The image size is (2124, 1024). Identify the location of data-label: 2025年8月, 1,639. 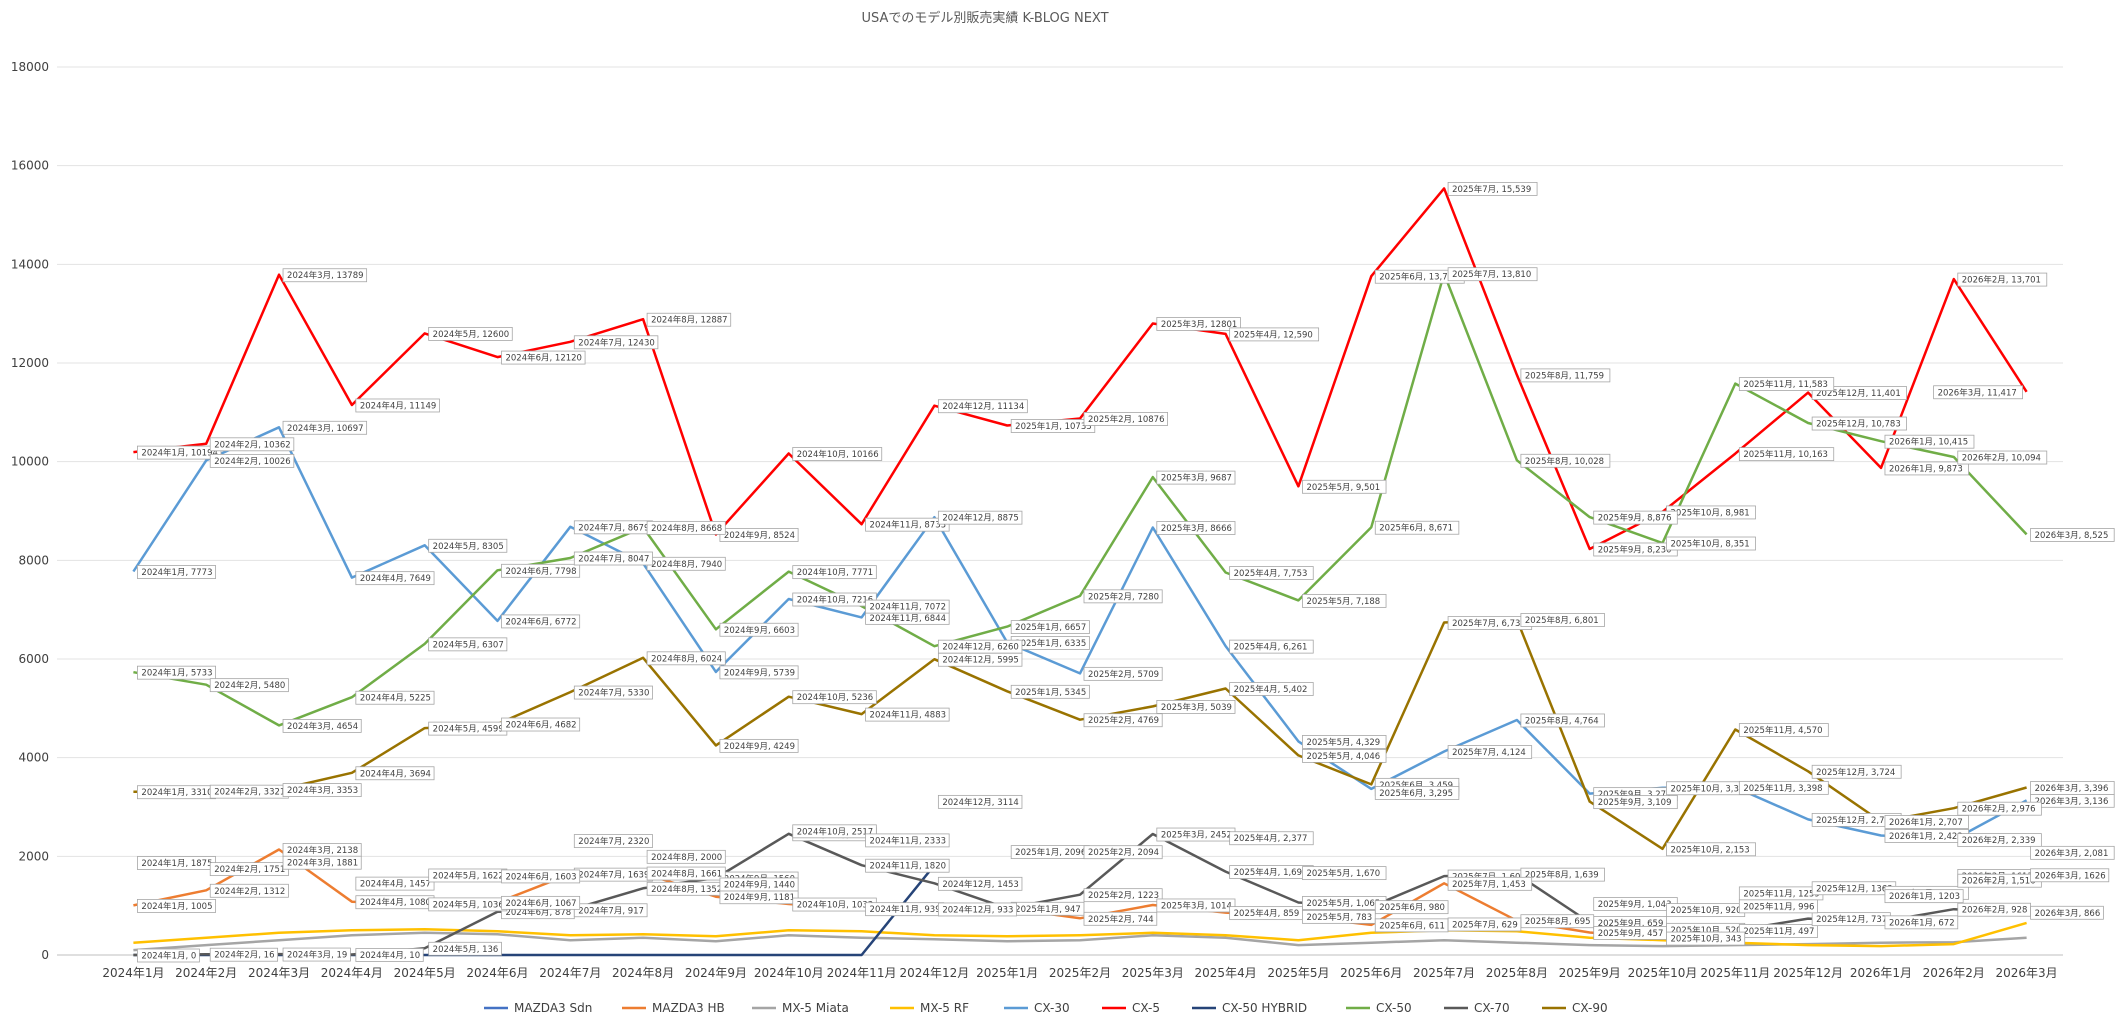
(1562, 874).